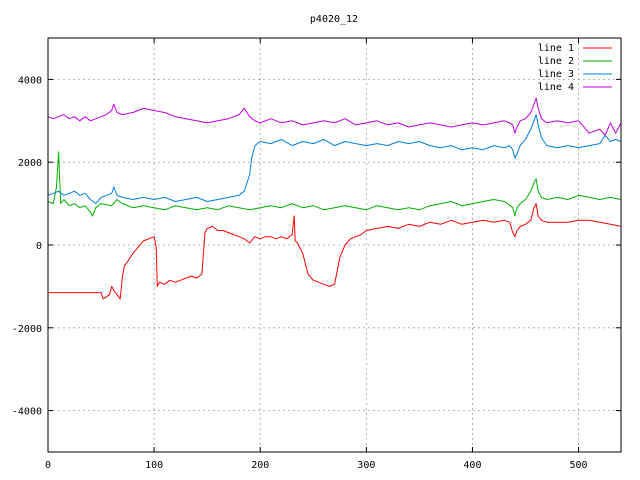 The height and width of the screenshot is (480, 640). Describe the element at coordinates (575, 68) in the screenshot. I see `legend: line 1 line 2 line 3 line 4` at that location.